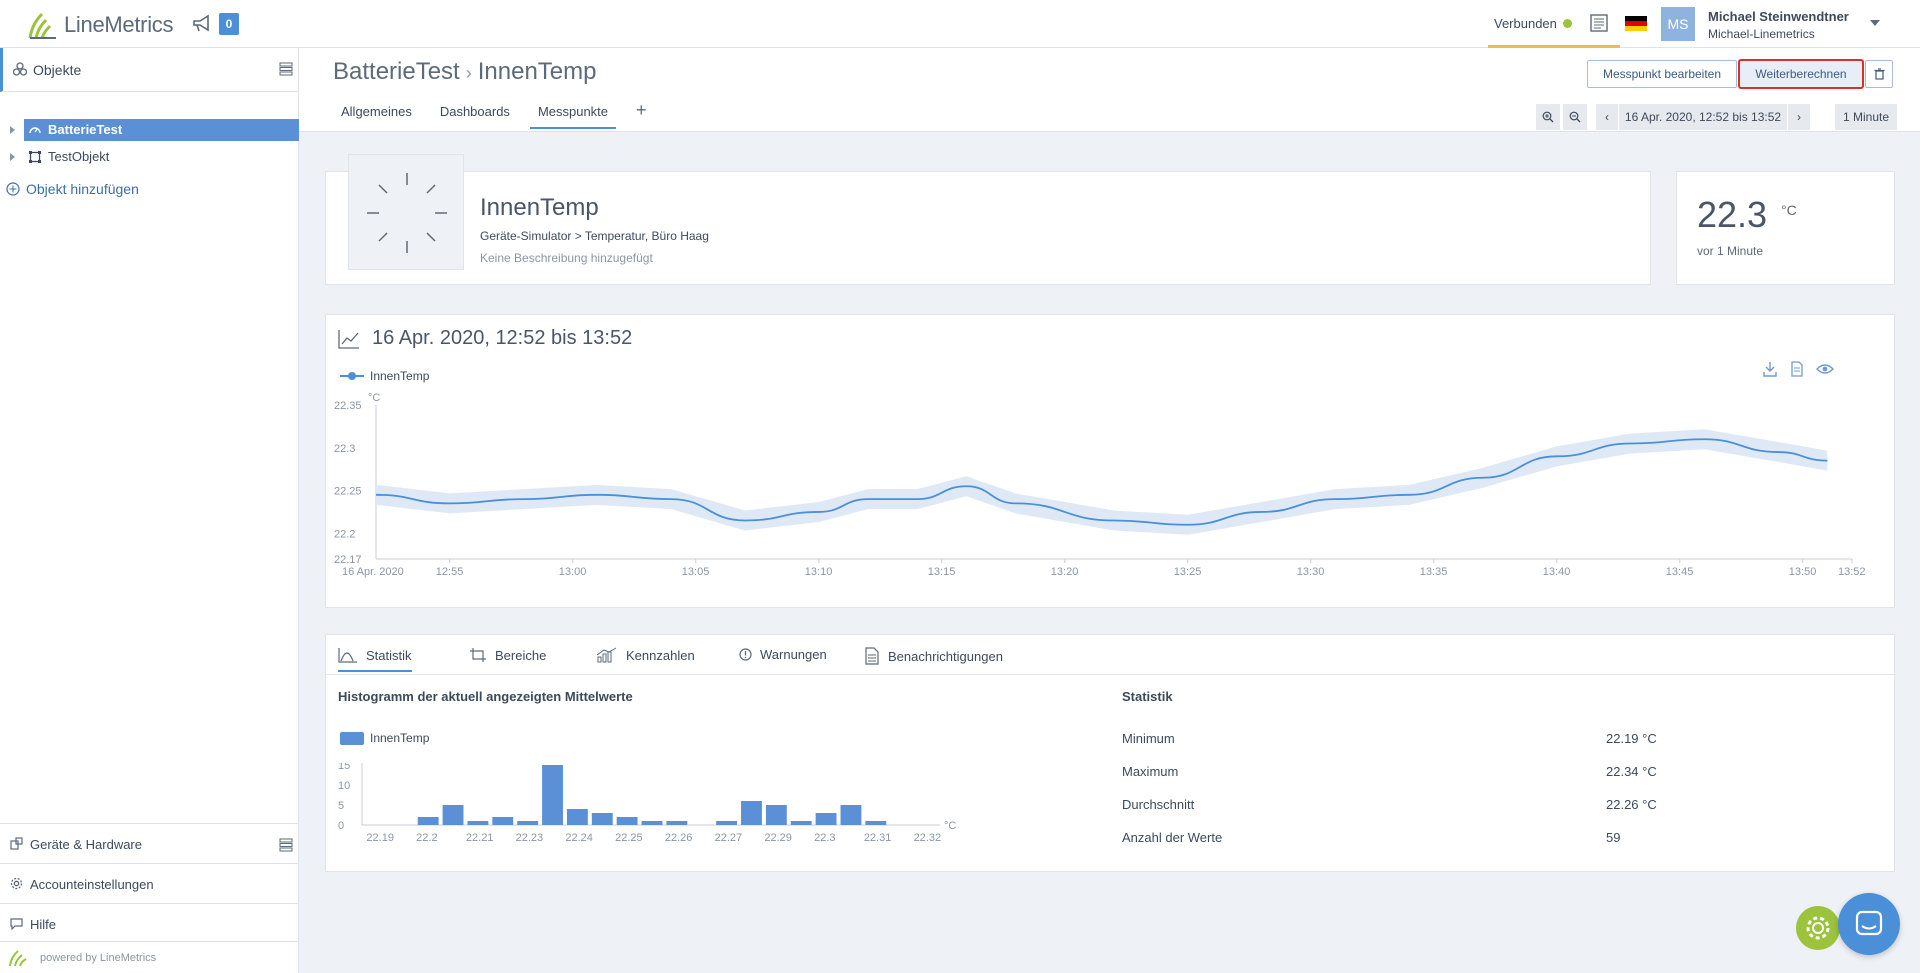  I want to click on tab-label: Warnungen, so click(793, 654).